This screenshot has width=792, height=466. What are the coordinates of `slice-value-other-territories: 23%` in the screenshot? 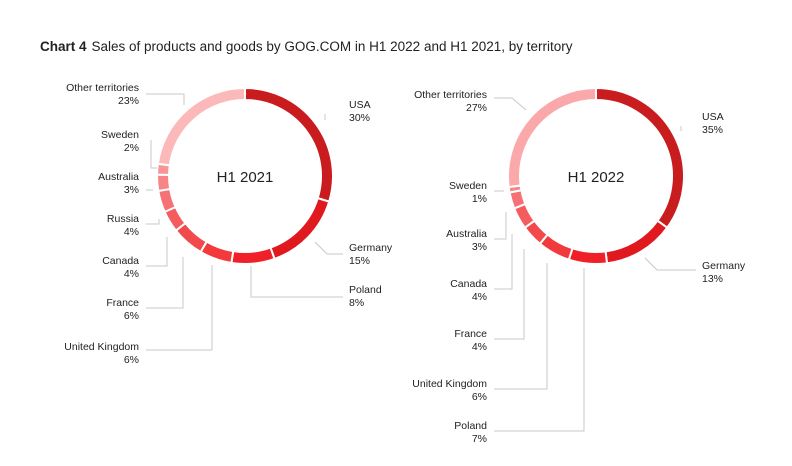 It's located at (128, 101).